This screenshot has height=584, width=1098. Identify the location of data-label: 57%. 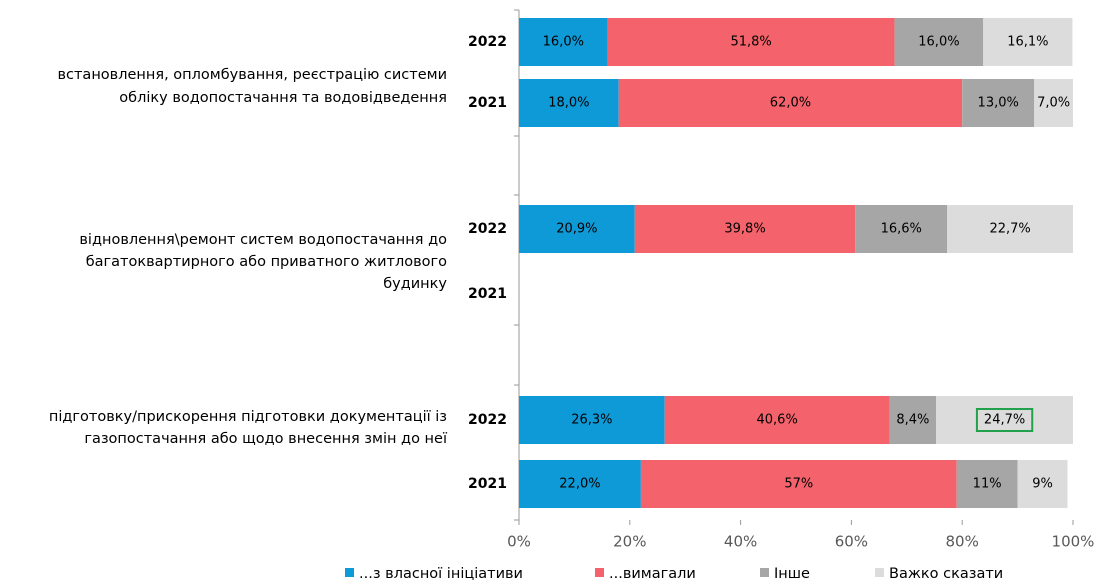
(798, 484).